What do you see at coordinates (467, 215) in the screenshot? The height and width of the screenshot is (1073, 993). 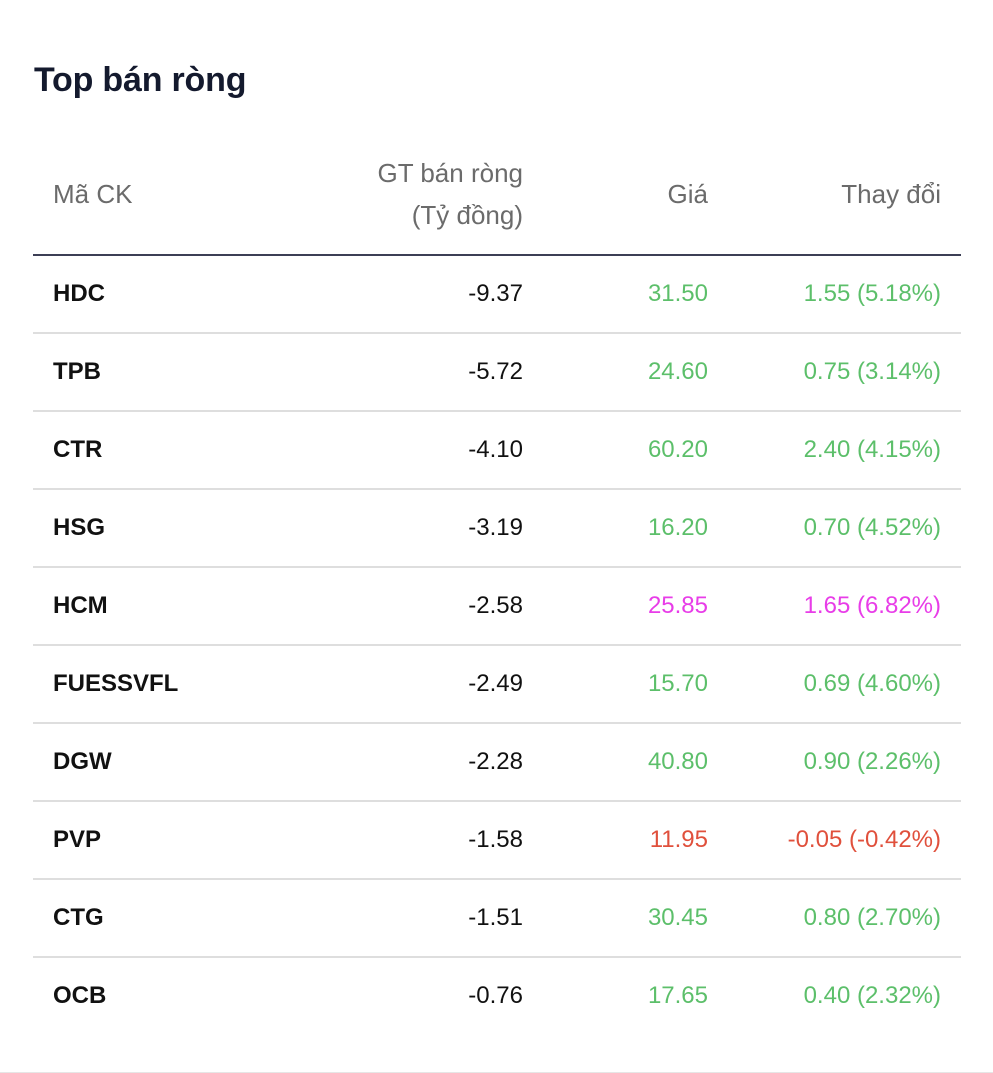 I see `header-net-sell-value-unit: (Tỷ đồng)` at bounding box center [467, 215].